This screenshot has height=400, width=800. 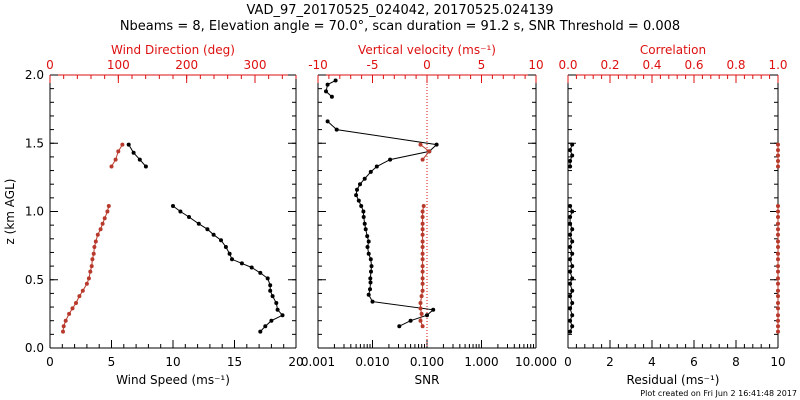 What do you see at coordinates (255, 65) in the screenshot?
I see `x-tick-label-top: 300` at bounding box center [255, 65].